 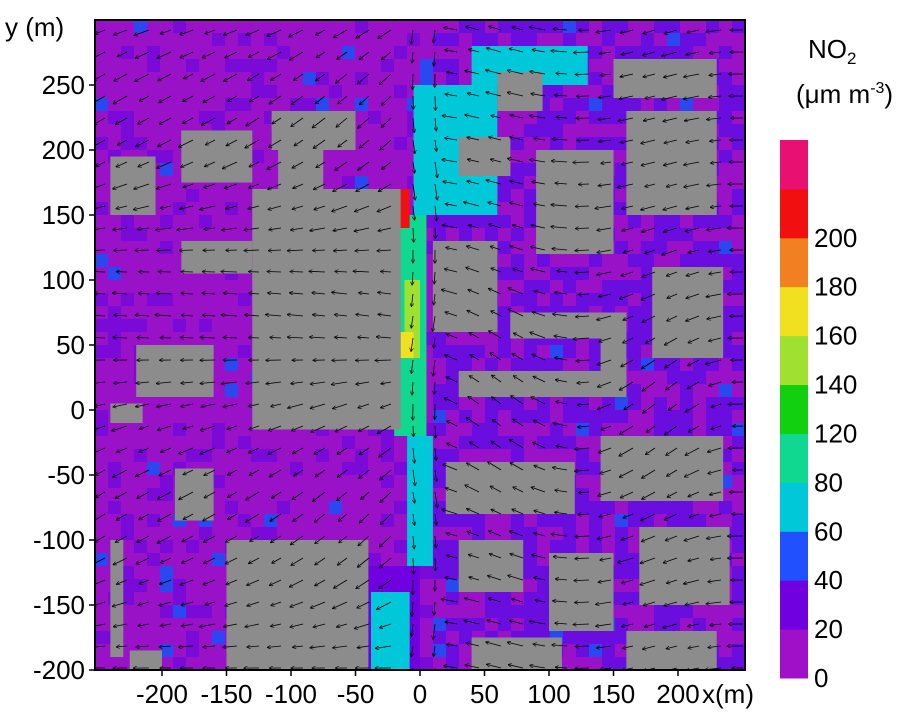 I want to click on colorbar: NO2 (μm m-3) 0 20 40 60 80 120 140 160 180 200, so click(x=836, y=363).